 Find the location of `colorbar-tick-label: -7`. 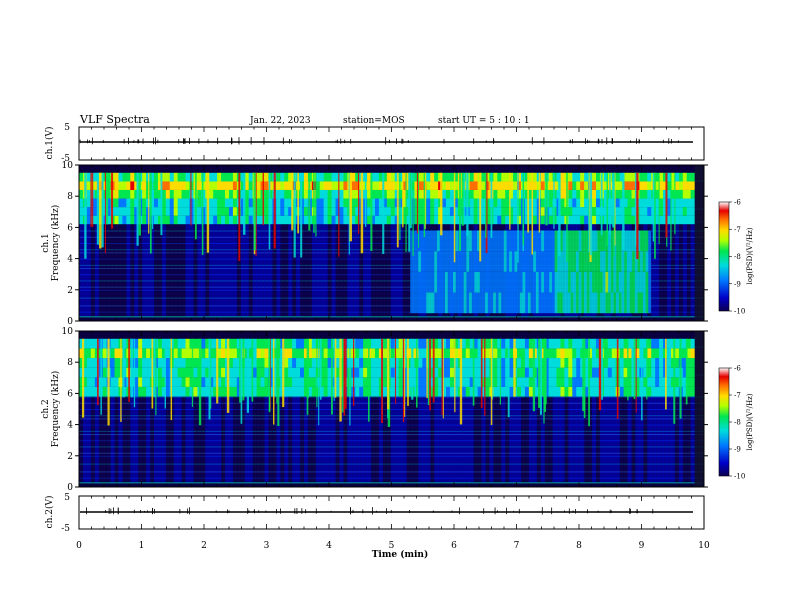

colorbar-tick-label: -7 is located at coordinates (737, 230).